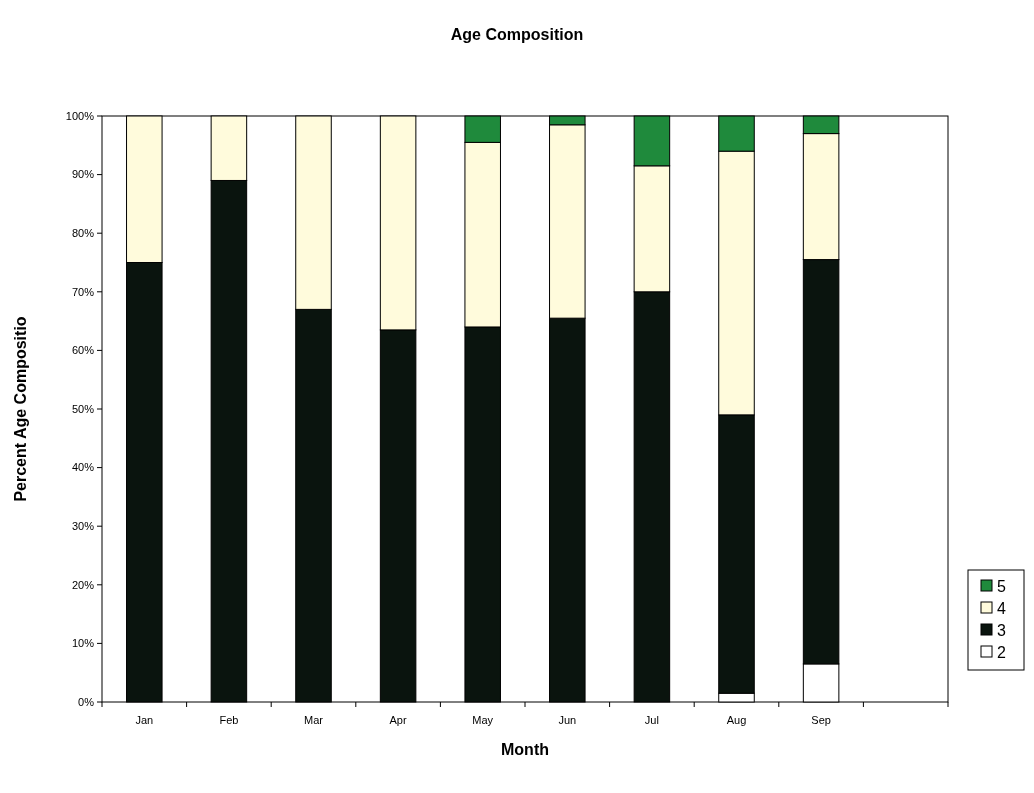  I want to click on x-tick-label: Jun, so click(567, 720).